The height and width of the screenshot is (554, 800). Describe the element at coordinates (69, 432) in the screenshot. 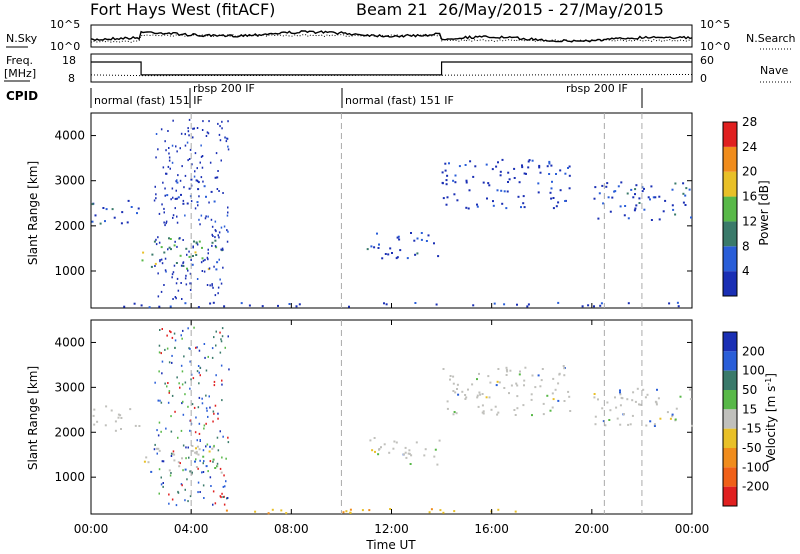

I see `y-tick-label: 2000` at that location.